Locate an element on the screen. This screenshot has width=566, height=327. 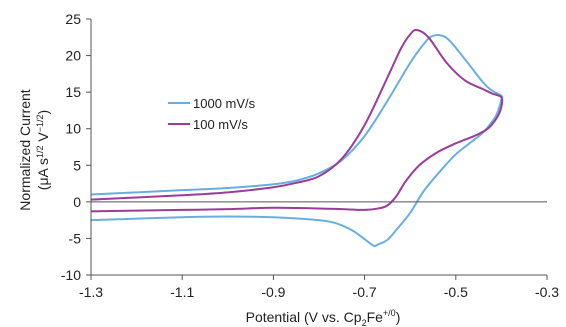
y-tick-label: -5 is located at coordinates (75, 238).